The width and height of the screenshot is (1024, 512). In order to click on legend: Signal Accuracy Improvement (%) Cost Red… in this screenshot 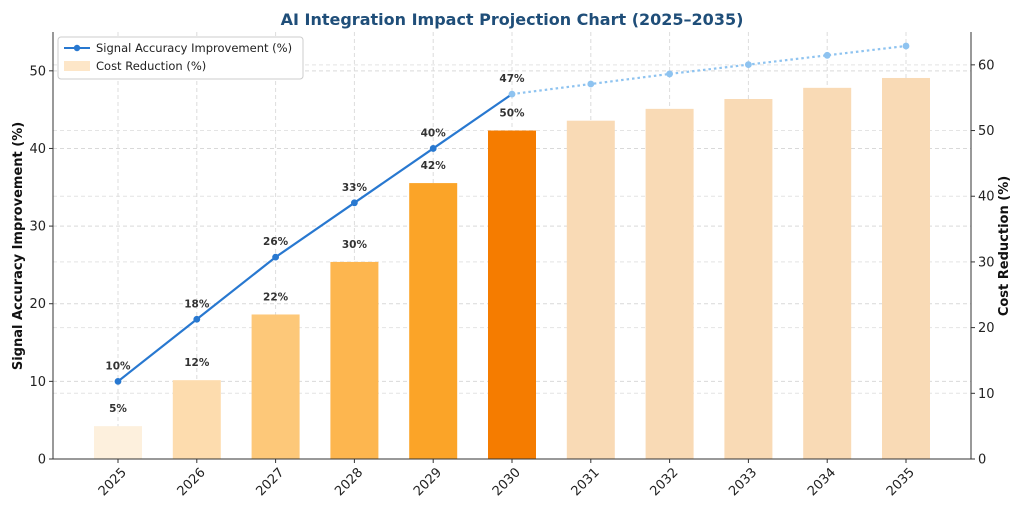, I will do `click(180, 58)`.